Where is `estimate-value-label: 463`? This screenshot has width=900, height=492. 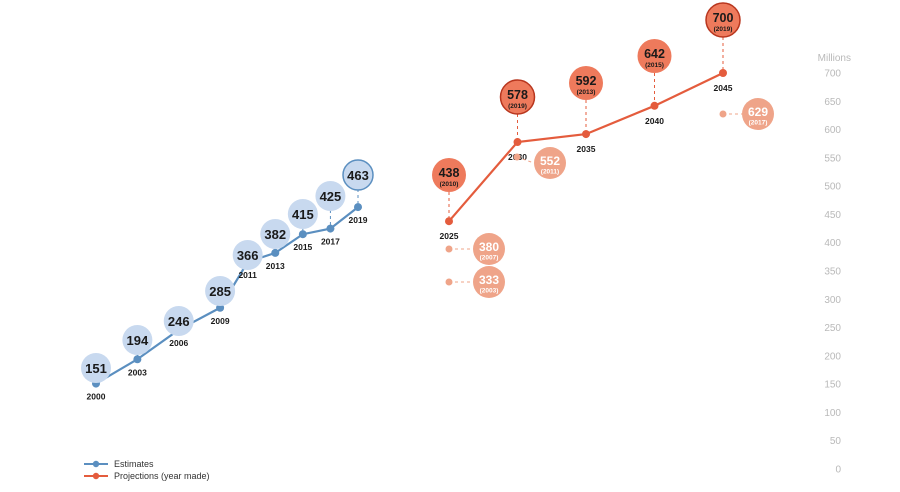 estimate-value-label: 463 is located at coordinates (358, 175).